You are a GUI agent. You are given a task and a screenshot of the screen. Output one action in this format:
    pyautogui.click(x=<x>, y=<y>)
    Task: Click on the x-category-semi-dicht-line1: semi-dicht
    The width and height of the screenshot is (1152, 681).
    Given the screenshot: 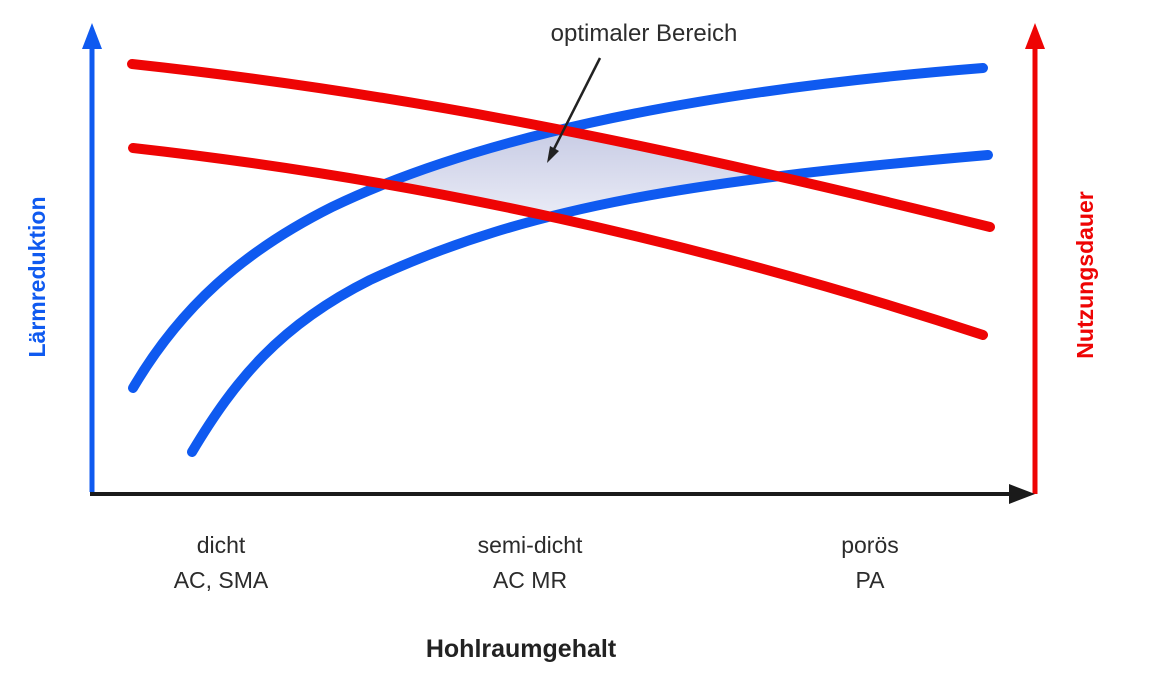 What is the action you would take?
    pyautogui.click(x=530, y=545)
    